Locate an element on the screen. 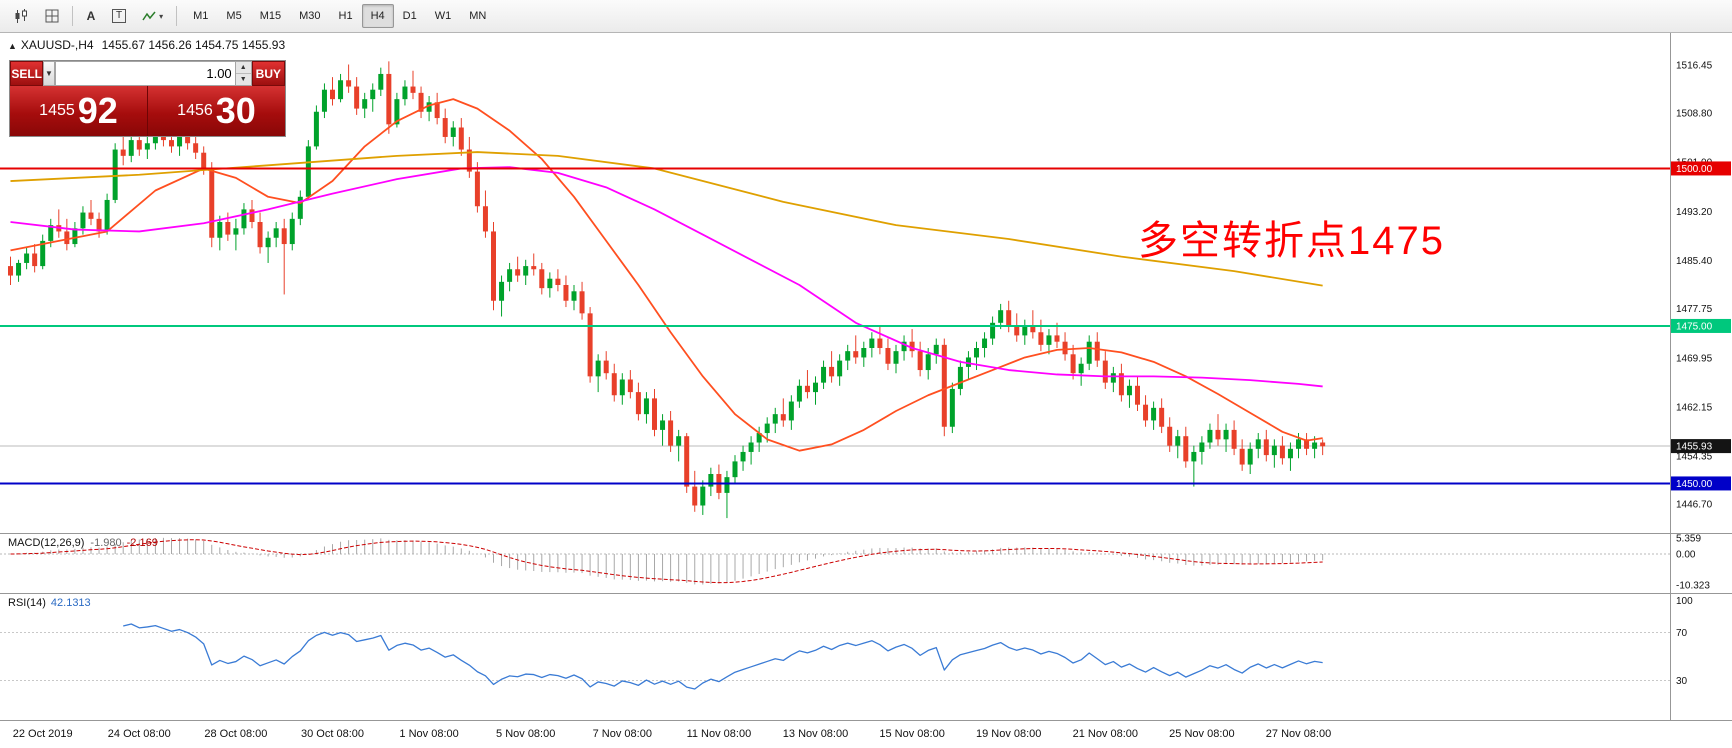 The height and width of the screenshot is (748, 1732). bid-price: 1455 92 is located at coordinates (79, 111).